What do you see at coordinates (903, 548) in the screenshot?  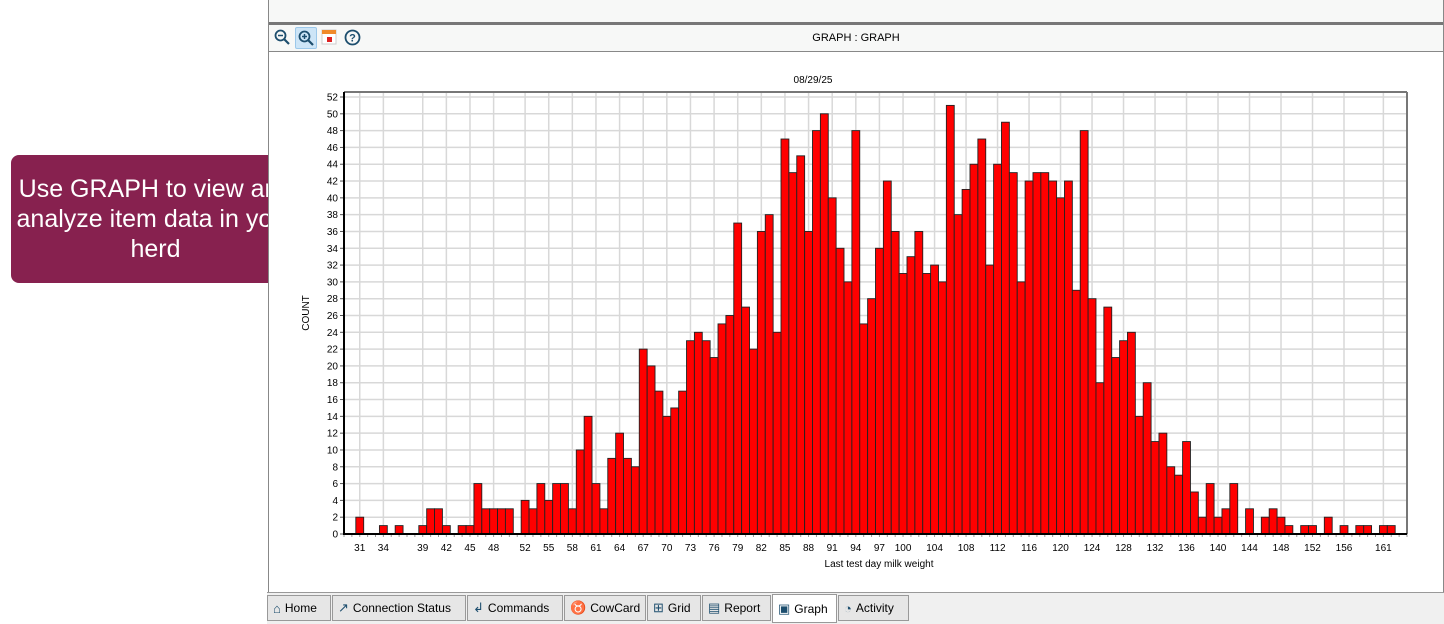 I see `x-tick-label: 100` at bounding box center [903, 548].